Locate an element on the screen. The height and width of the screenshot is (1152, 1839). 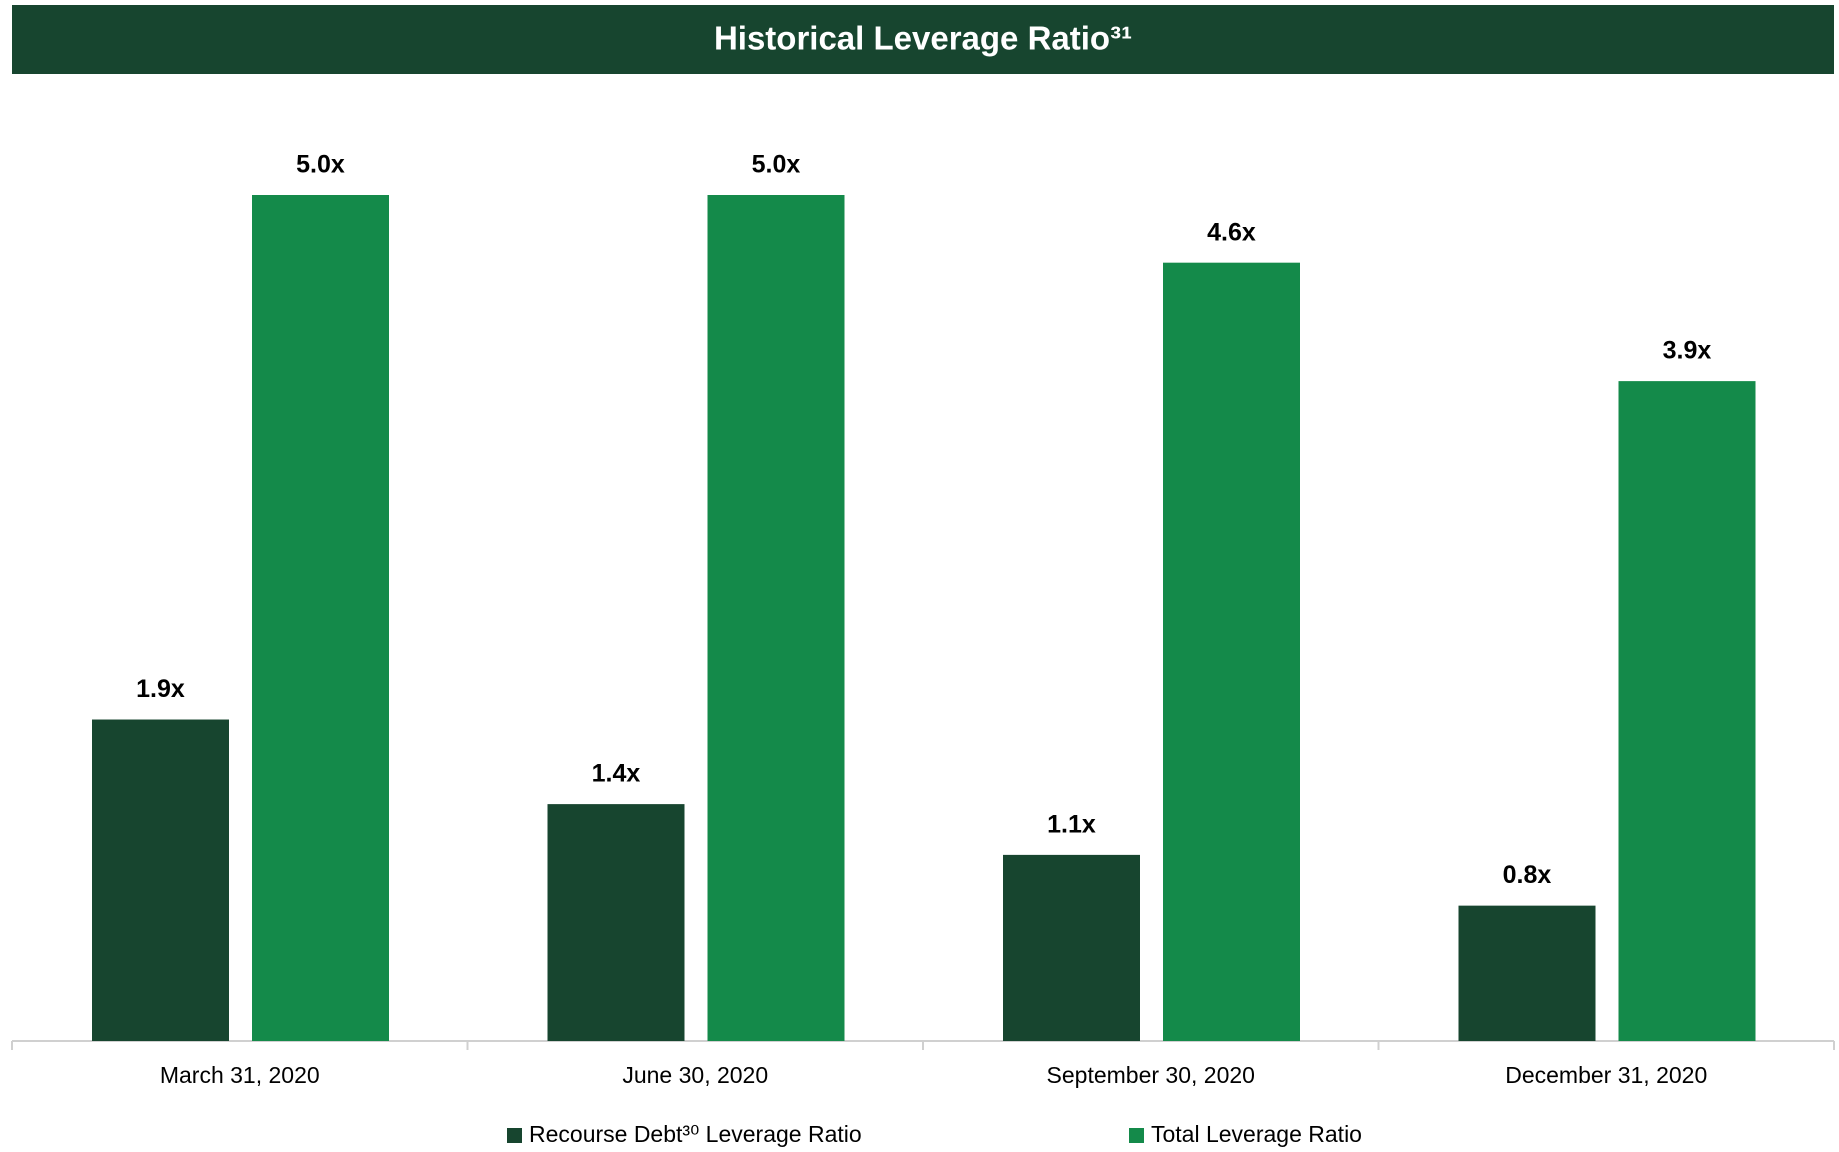
chart-title: Historical Leverage Ratio³¹ is located at coordinates (923, 38).